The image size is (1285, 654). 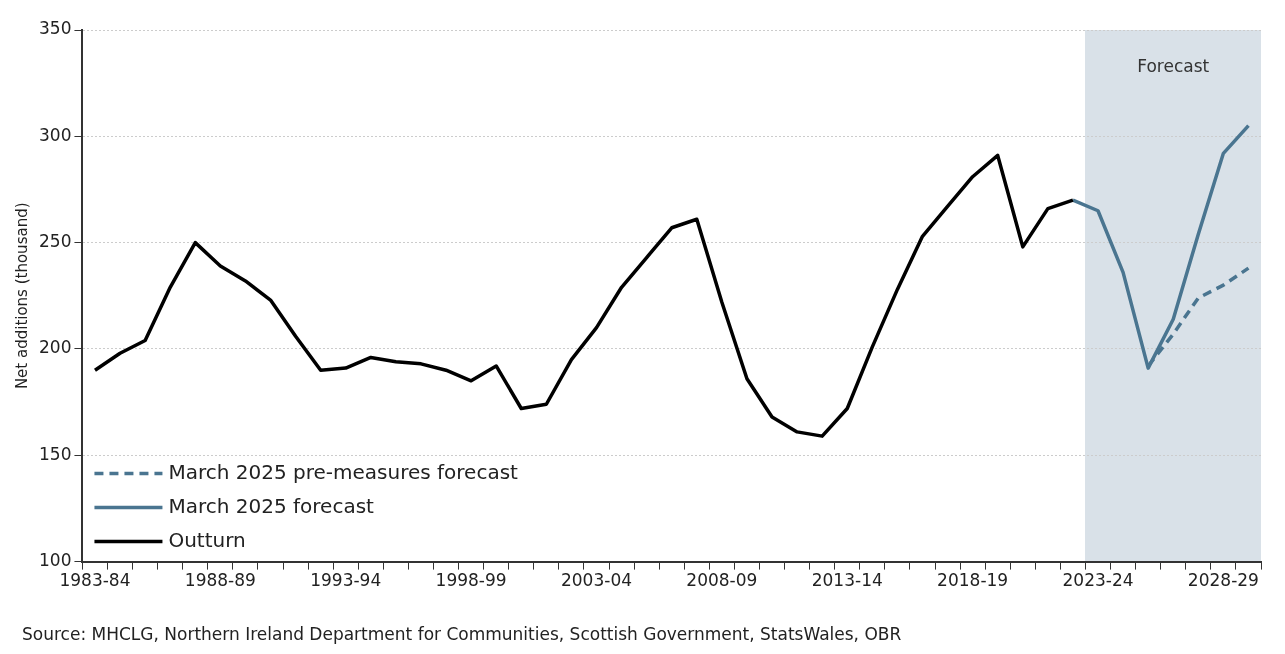 What do you see at coordinates (1098, 580) in the screenshot?
I see `x-tick-label: 2023-24` at bounding box center [1098, 580].